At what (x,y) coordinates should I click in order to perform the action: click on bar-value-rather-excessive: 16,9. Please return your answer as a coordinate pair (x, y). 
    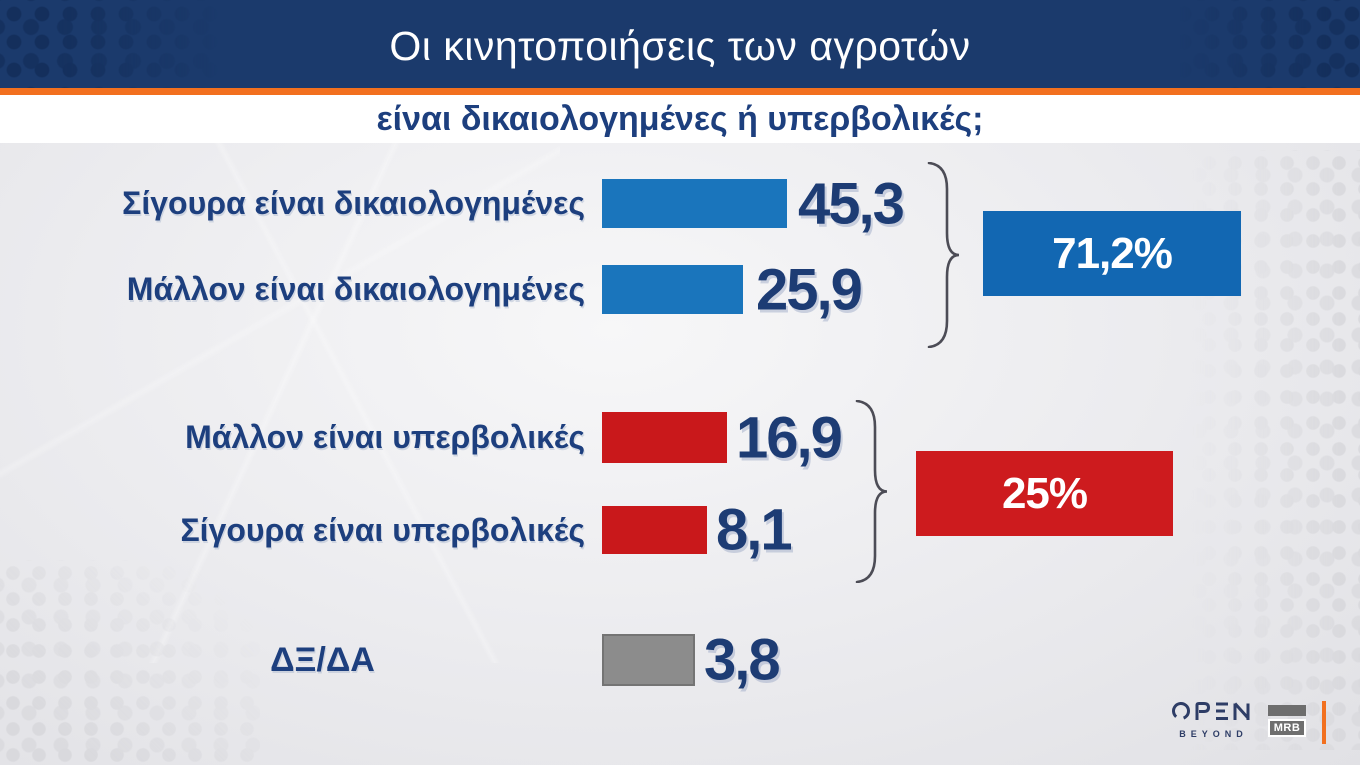
    Looking at the image, I should click on (789, 438).